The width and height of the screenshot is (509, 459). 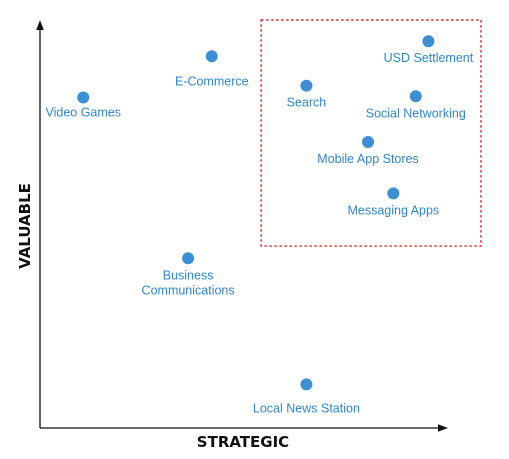 I want to click on x-axis-arrow-icon, so click(x=443, y=428).